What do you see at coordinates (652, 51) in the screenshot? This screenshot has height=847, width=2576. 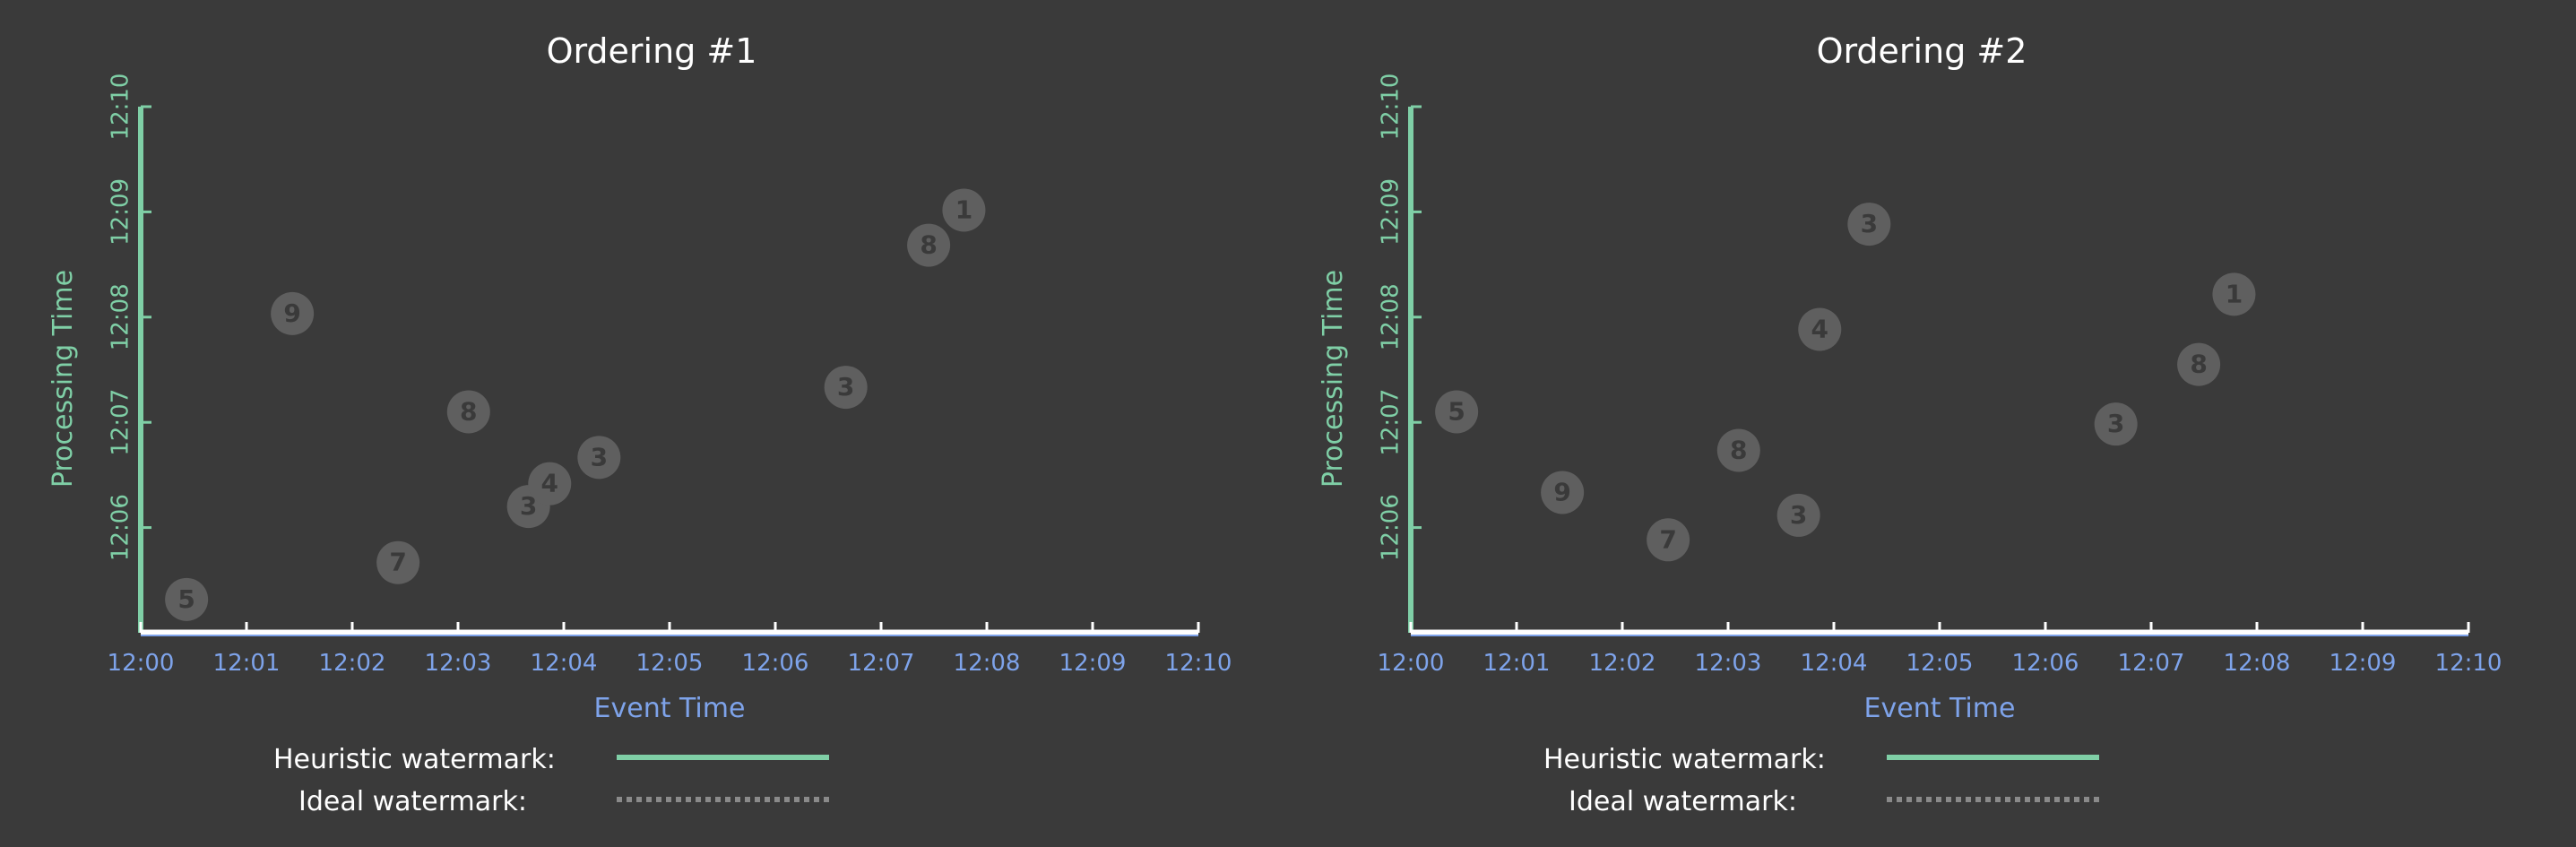 I see `chart-title: Ordering #1` at bounding box center [652, 51].